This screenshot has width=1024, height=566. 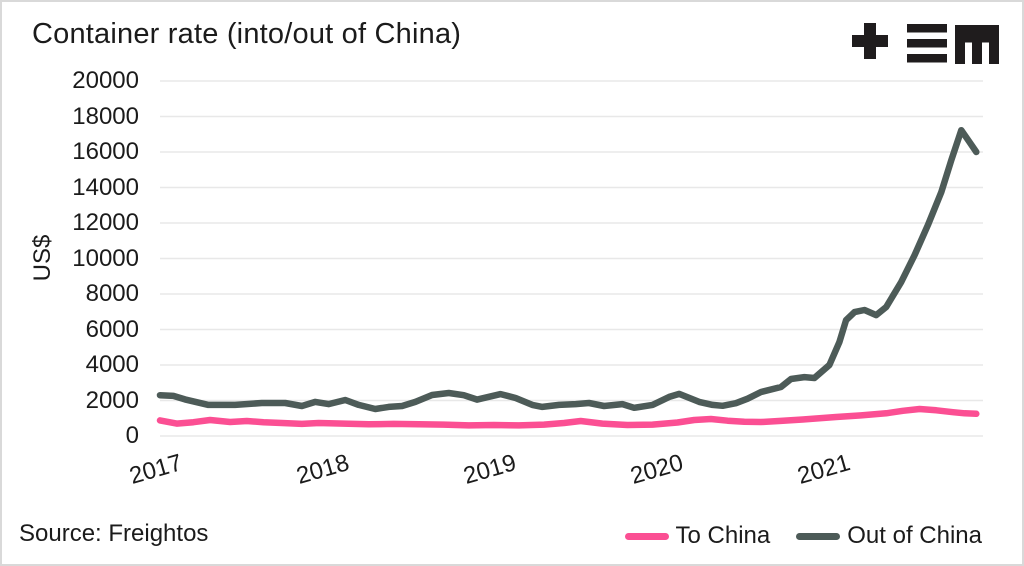 What do you see at coordinates (870, 41) in the screenshot?
I see `logo-plus-icon` at bounding box center [870, 41].